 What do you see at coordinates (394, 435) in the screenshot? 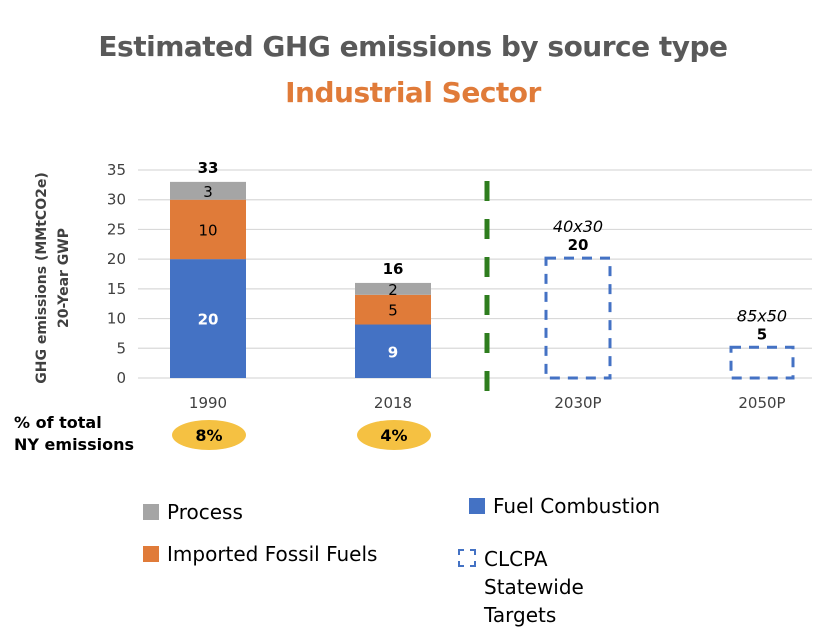
I see `share-badge-2018: 4%` at bounding box center [394, 435].